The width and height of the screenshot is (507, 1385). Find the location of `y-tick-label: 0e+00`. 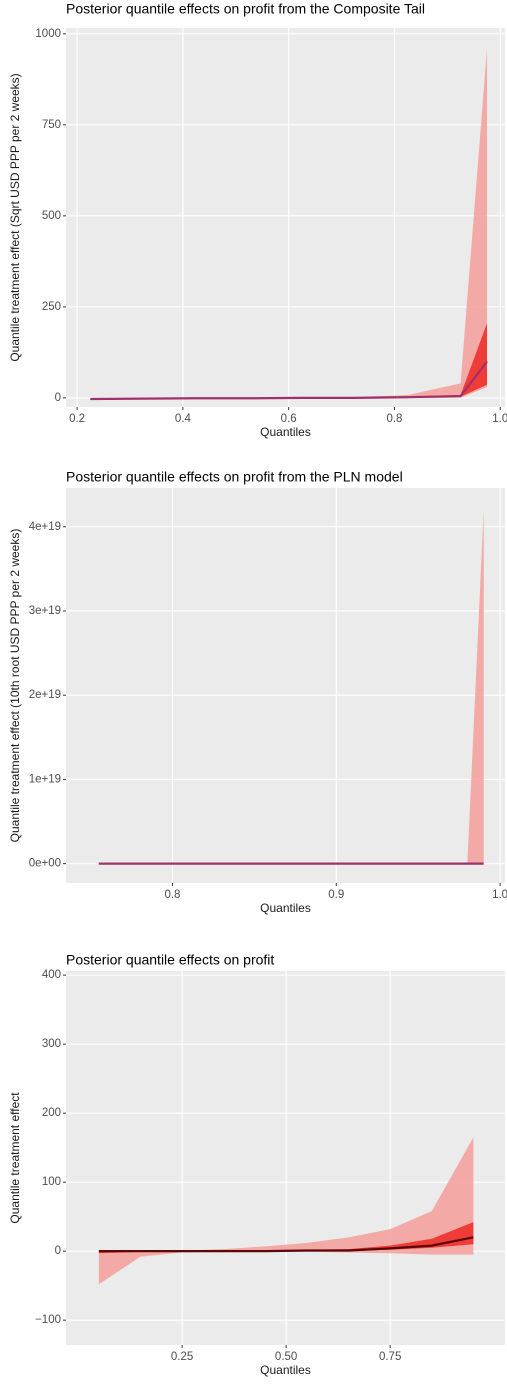

y-tick-label: 0e+00 is located at coordinates (45, 864).